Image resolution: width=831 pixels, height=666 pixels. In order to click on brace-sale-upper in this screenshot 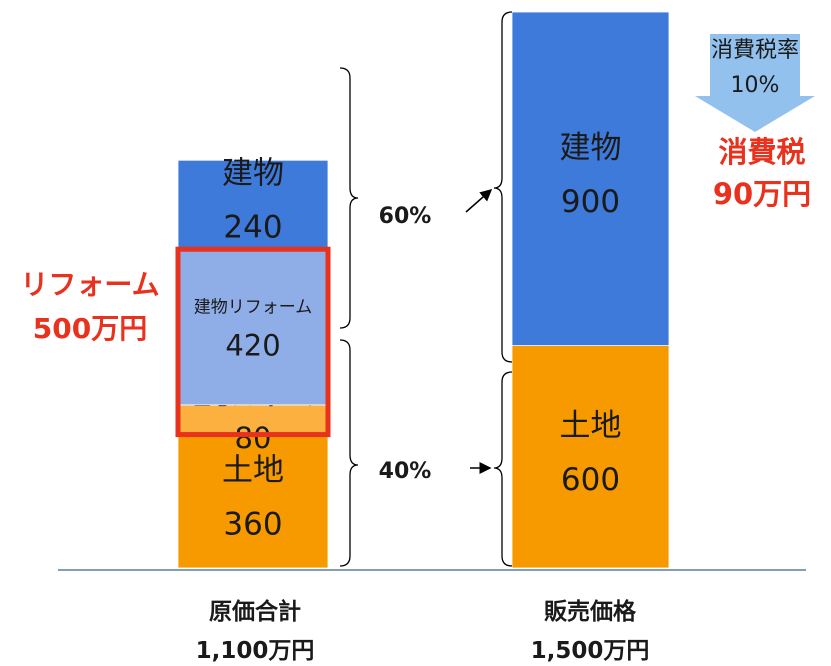, I will do `click(503, 187)`.